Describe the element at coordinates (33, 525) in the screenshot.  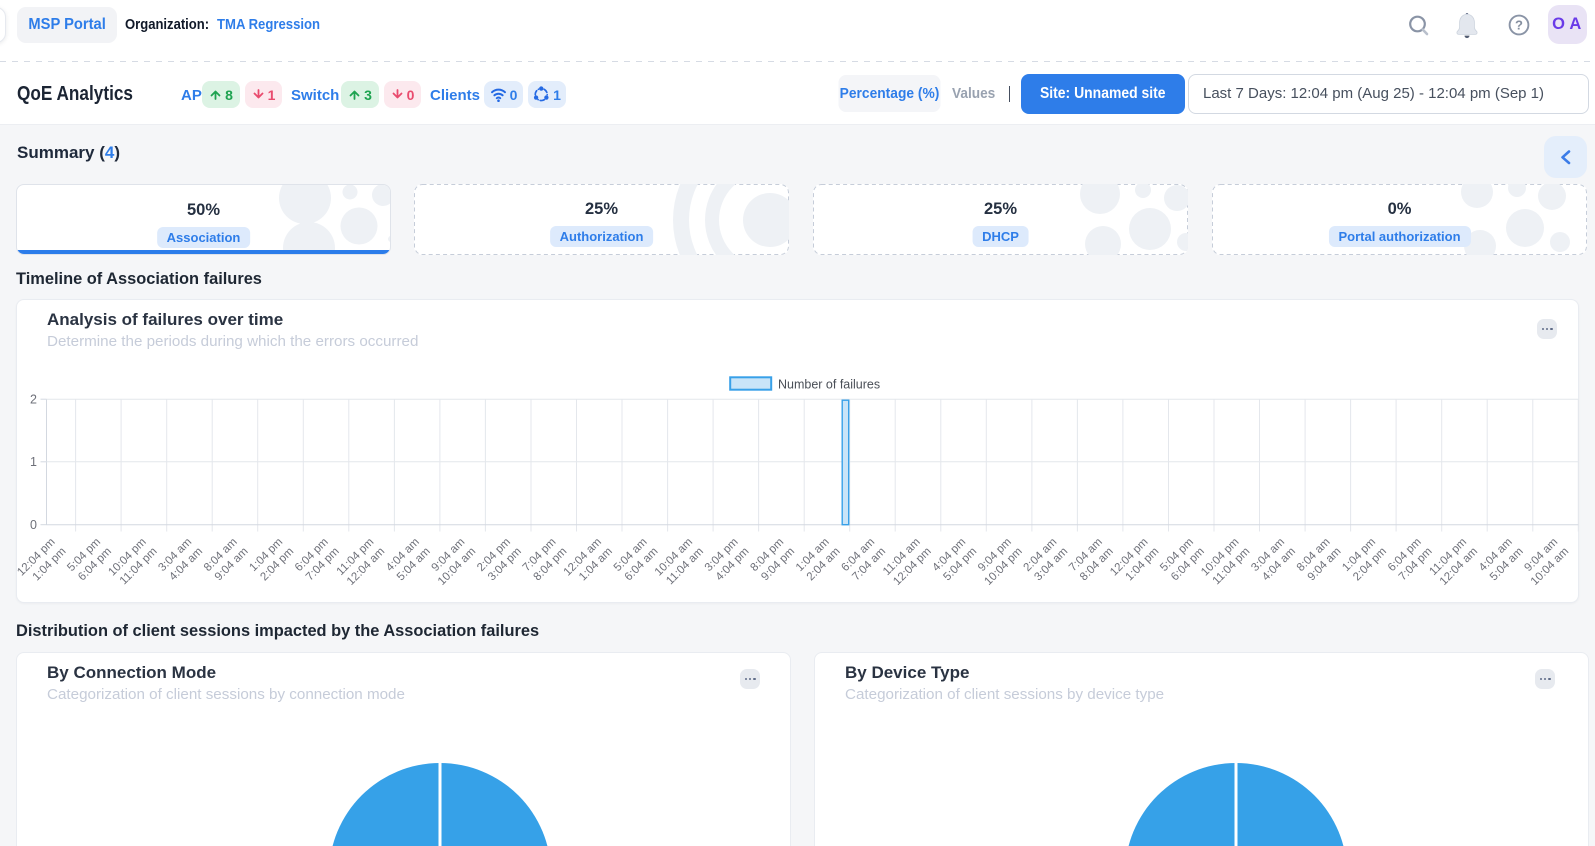
I see `svg-text: 0` at that location.